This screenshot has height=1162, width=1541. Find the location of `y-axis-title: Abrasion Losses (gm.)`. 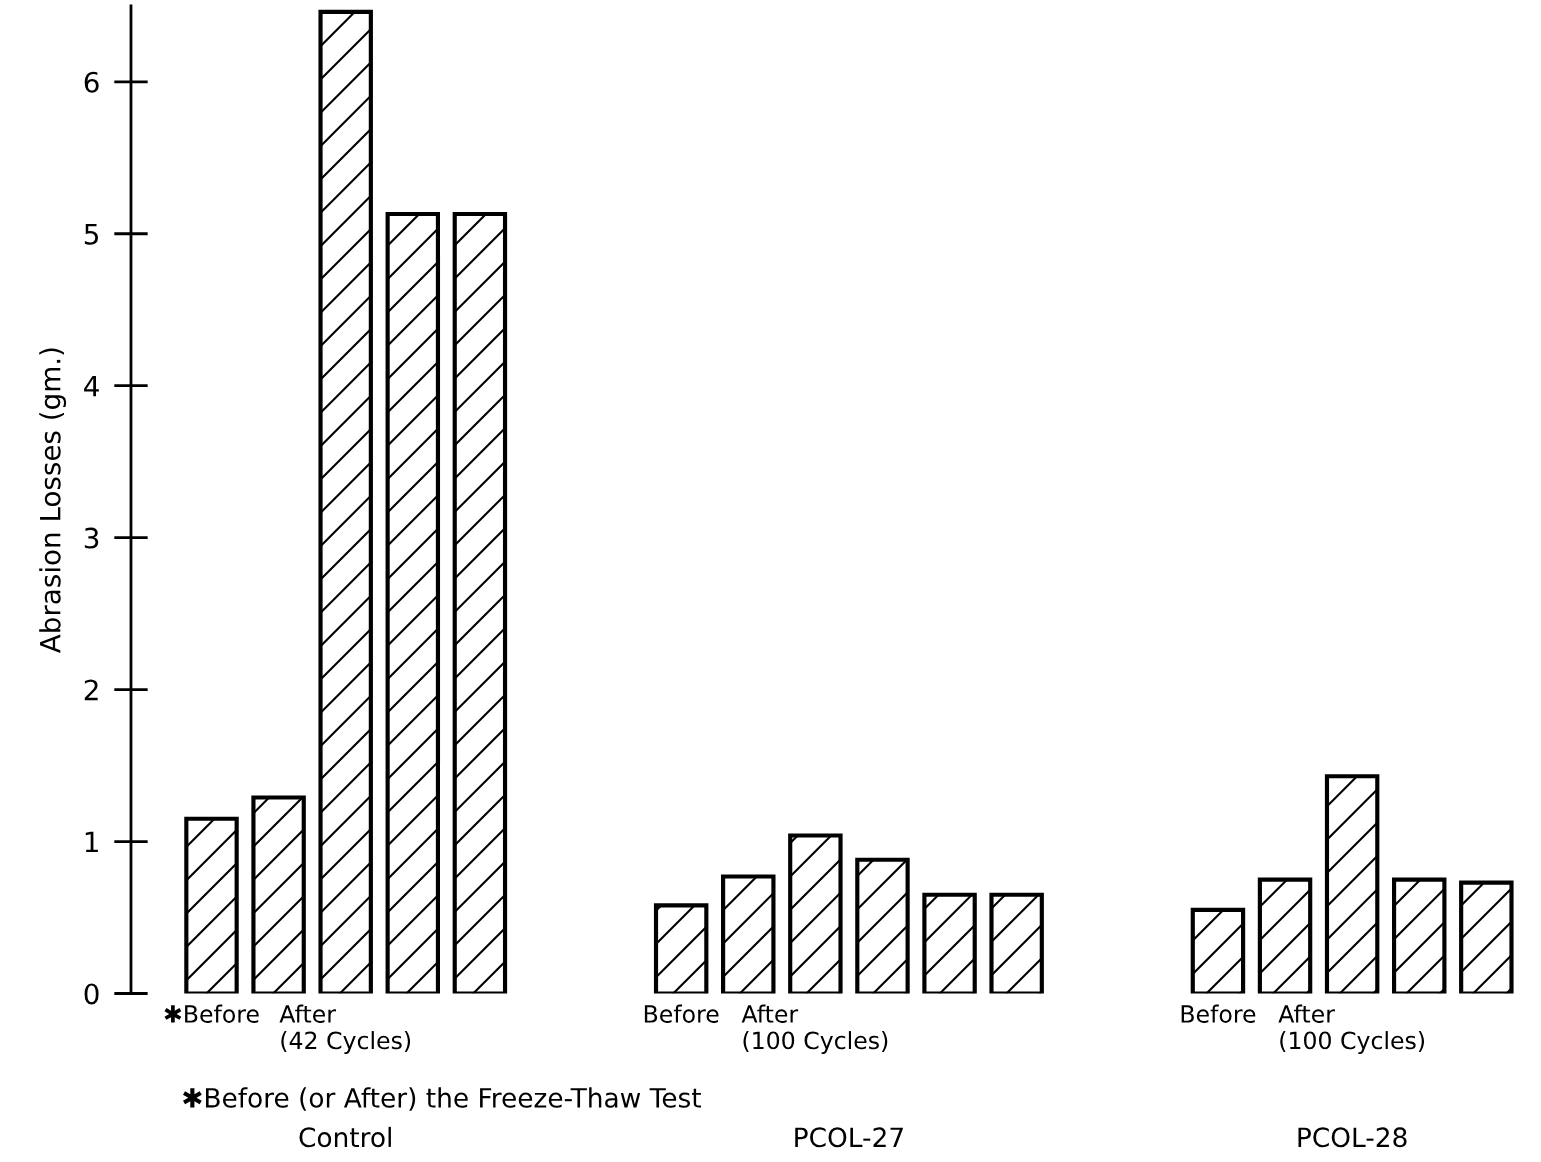

y-axis-title: Abrasion Losses (gm.) is located at coordinates (53, 501).